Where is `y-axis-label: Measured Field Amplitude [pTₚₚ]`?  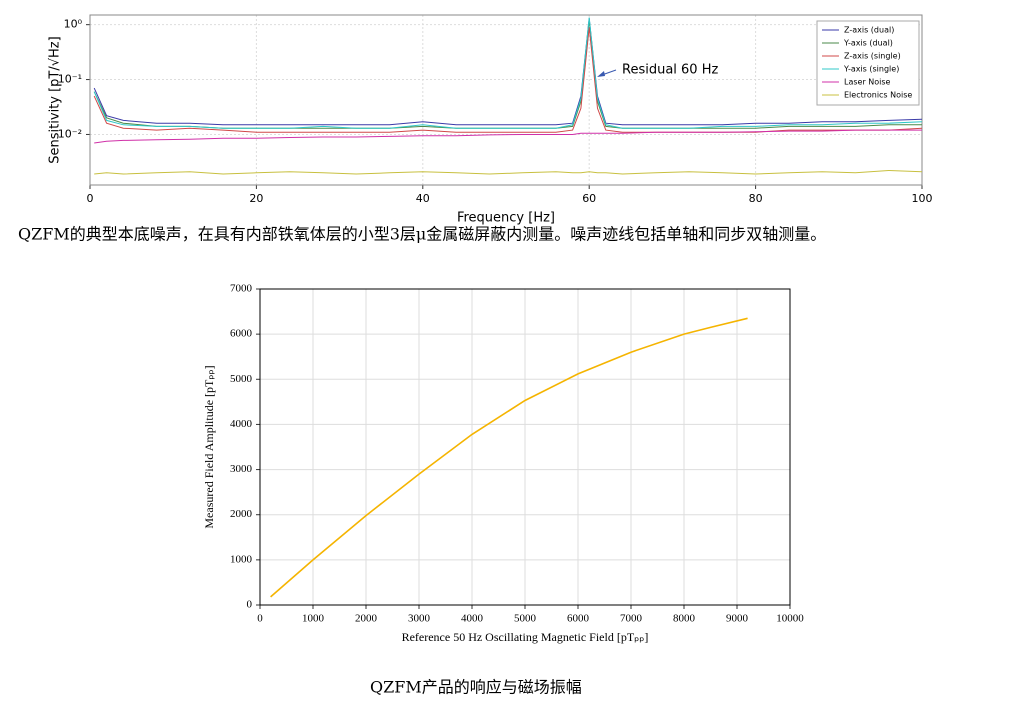
y-axis-label: Measured Field Amplitude [pTₚₚ] is located at coordinates (209, 446).